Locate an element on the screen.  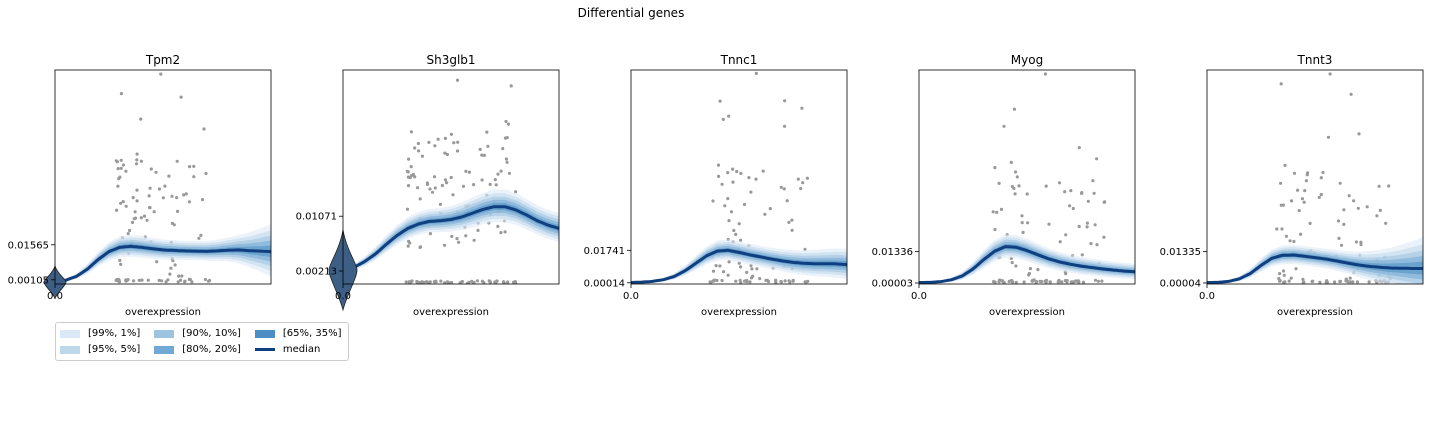
legend-label: median is located at coordinates (301, 349).